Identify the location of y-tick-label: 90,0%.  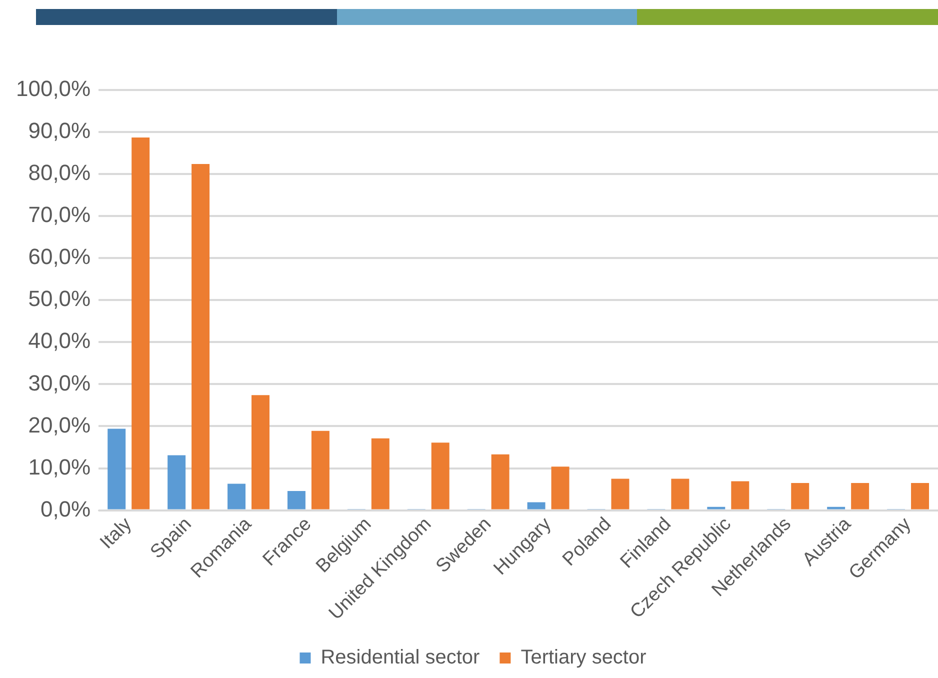
(59, 131).